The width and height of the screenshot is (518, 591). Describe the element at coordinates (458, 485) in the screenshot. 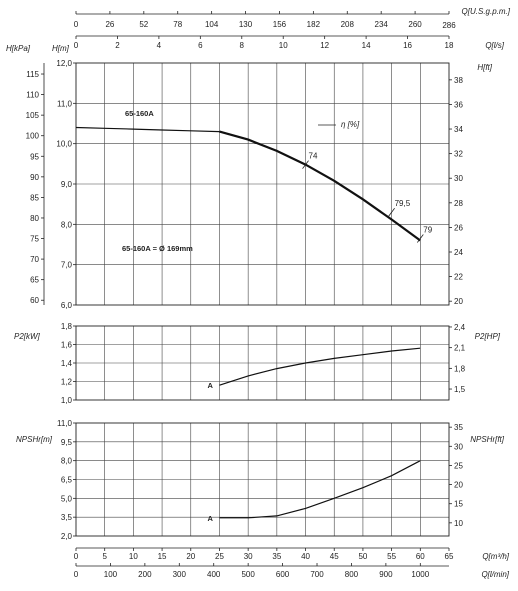

I see `tick-label-right: 20` at that location.